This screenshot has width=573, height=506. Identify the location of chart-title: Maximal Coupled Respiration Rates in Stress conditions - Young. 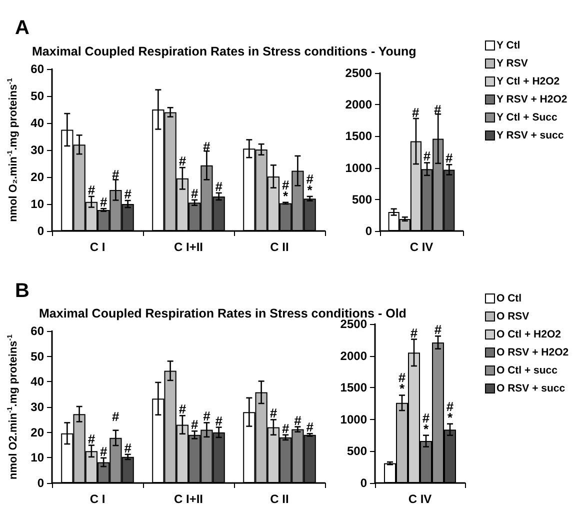
(224, 51).